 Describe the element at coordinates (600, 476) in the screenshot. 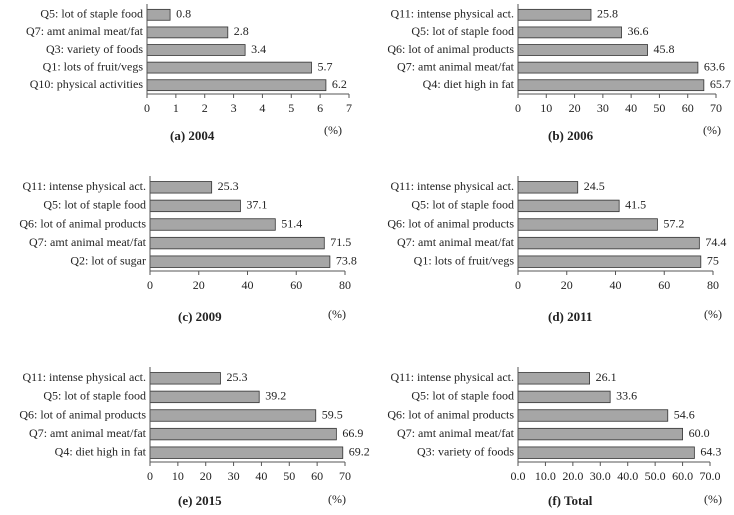

I see `x-tick-label: 30.0` at that location.